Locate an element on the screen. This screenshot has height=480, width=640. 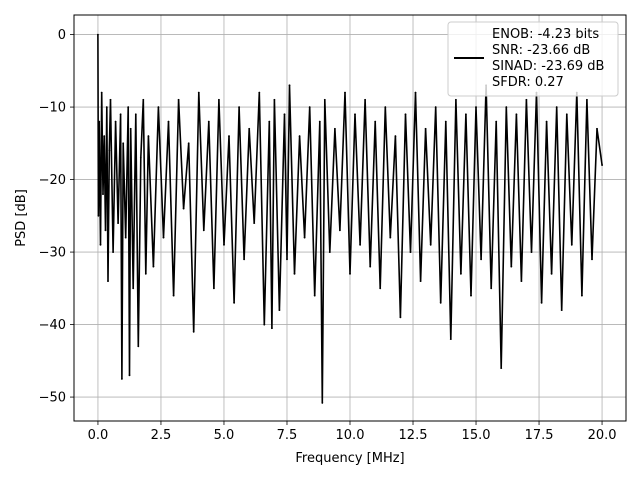
x-tick-label: 5.0 is located at coordinates (224, 435).